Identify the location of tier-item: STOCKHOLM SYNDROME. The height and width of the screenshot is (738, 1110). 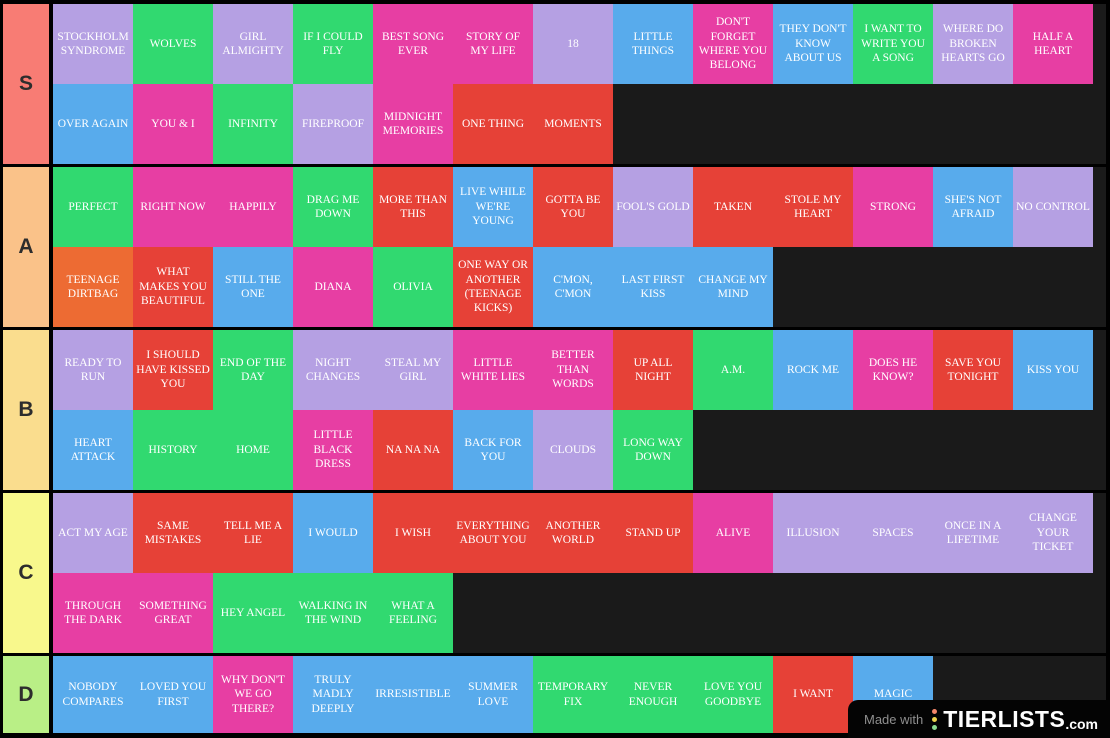
(93, 44).